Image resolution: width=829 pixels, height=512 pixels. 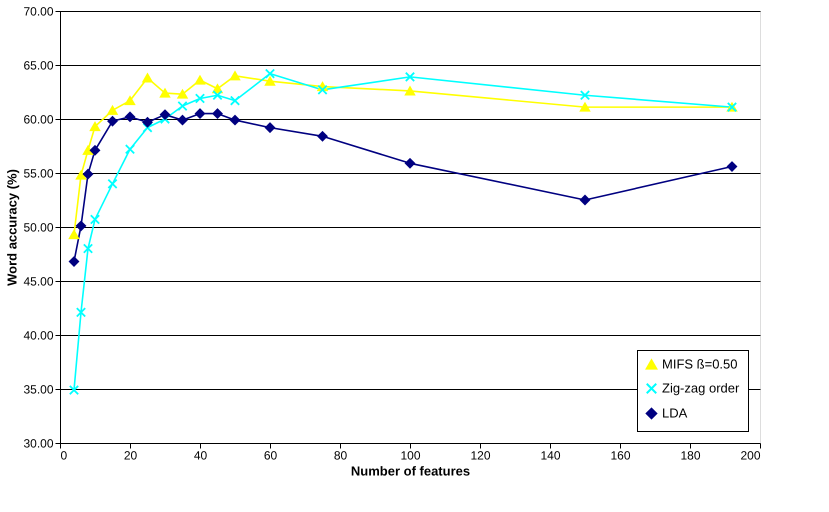 What do you see at coordinates (750, 455) in the screenshot?
I see `x-tick-label: 200` at bounding box center [750, 455].